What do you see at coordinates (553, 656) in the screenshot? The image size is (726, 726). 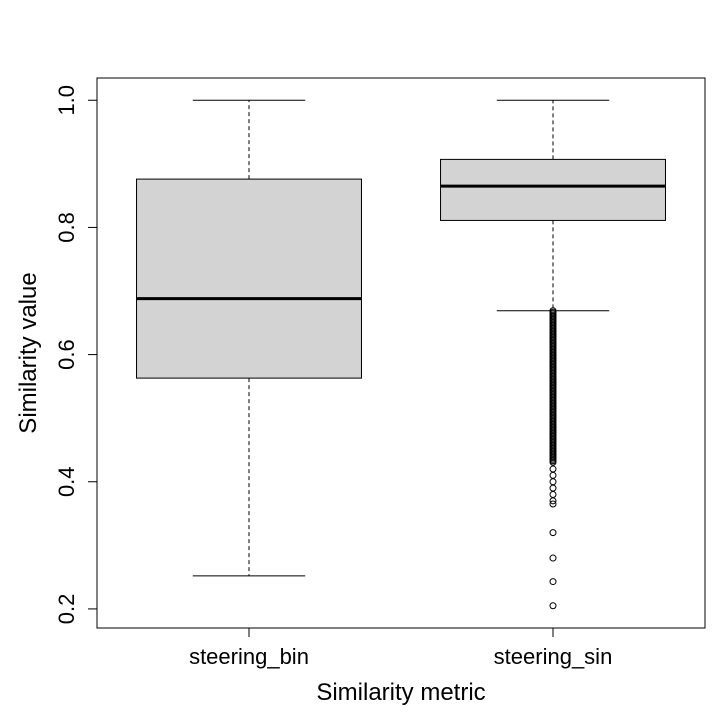 I see `x-tick-label: steering_sin` at bounding box center [553, 656].